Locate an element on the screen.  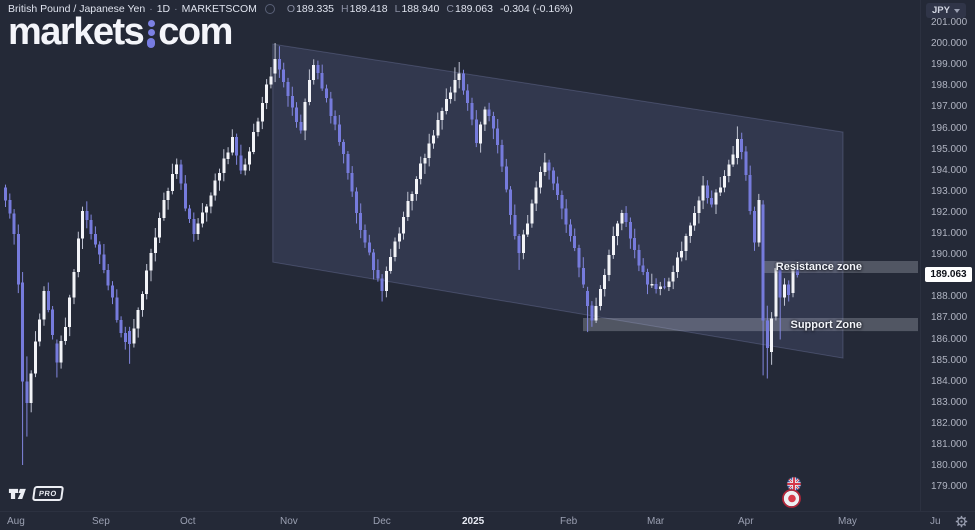
price-tick: 196.000 is located at coordinates (949, 128).